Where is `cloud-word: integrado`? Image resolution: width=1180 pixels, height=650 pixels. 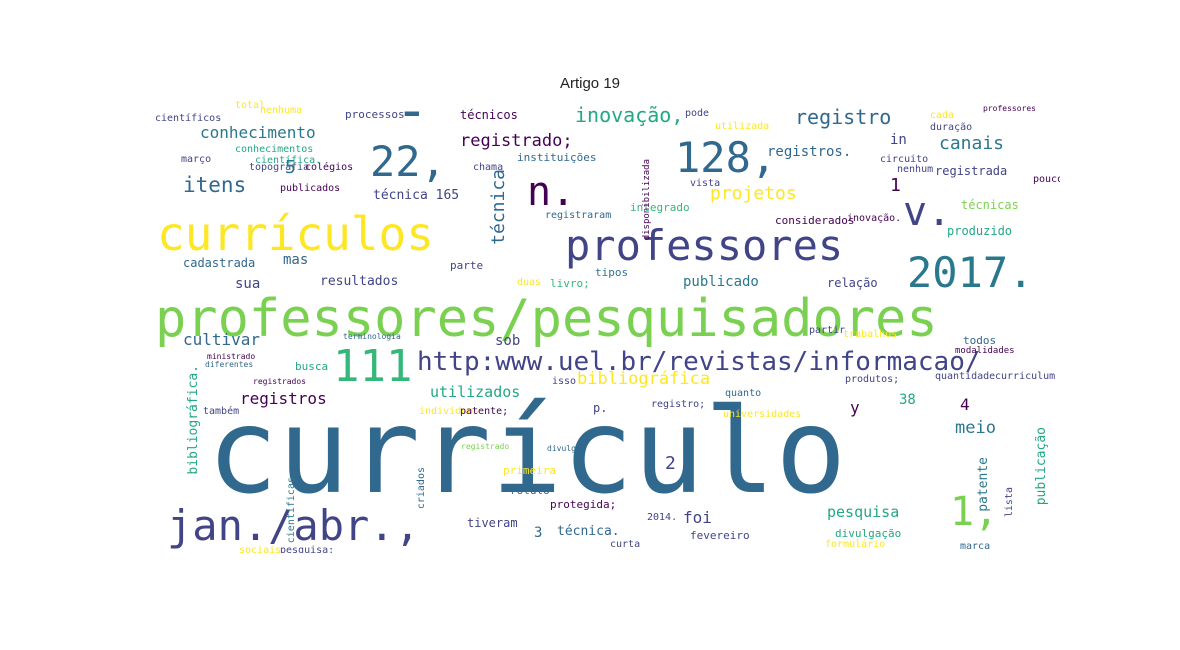 cloud-word: integrado is located at coordinates (660, 207).